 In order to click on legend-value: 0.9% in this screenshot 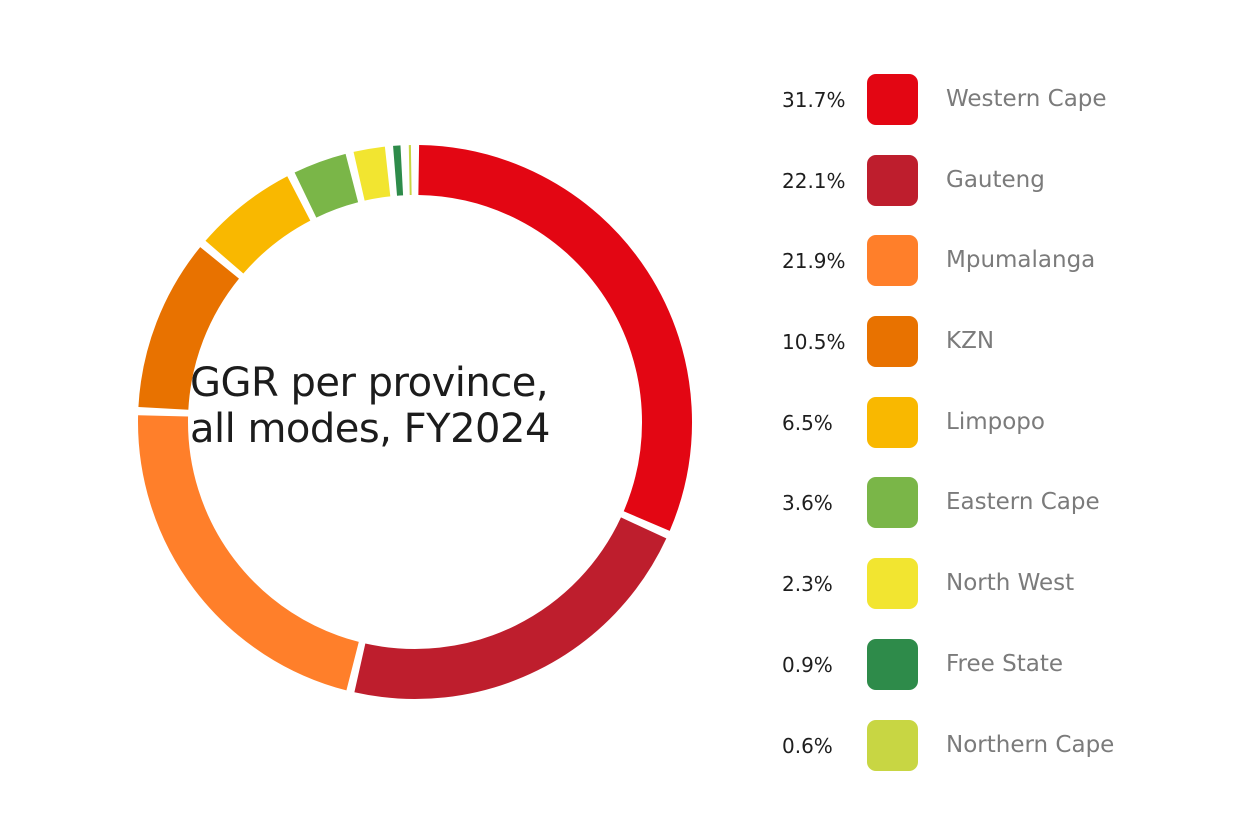, I will do `click(807, 664)`.